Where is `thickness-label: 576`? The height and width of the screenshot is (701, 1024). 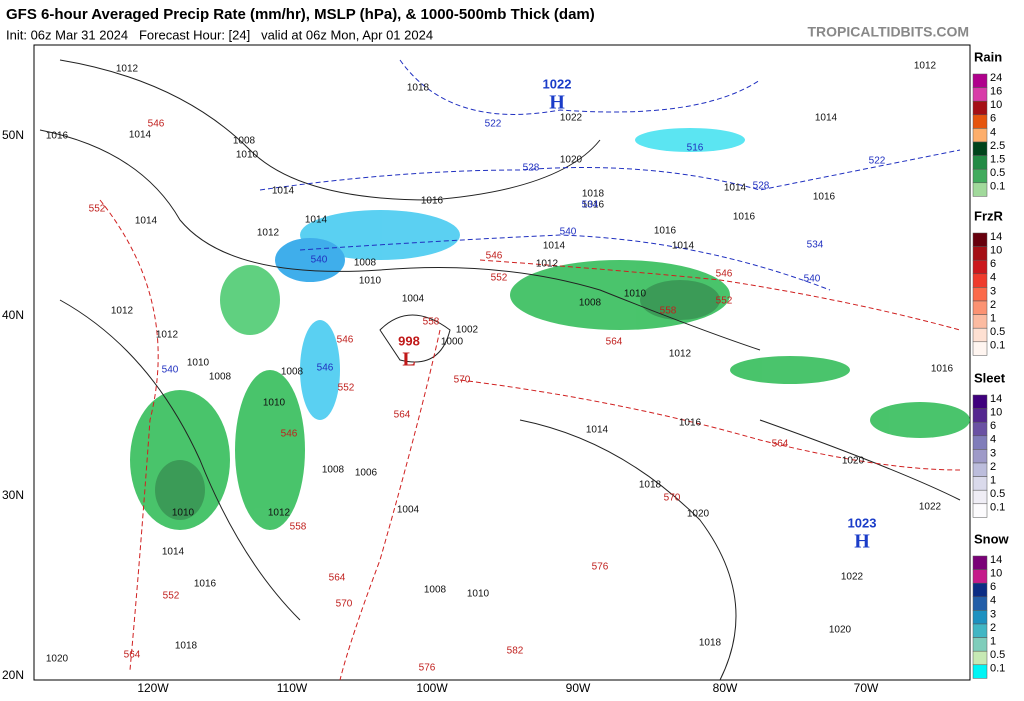
thickness-label: 576 is located at coordinates (427, 668).